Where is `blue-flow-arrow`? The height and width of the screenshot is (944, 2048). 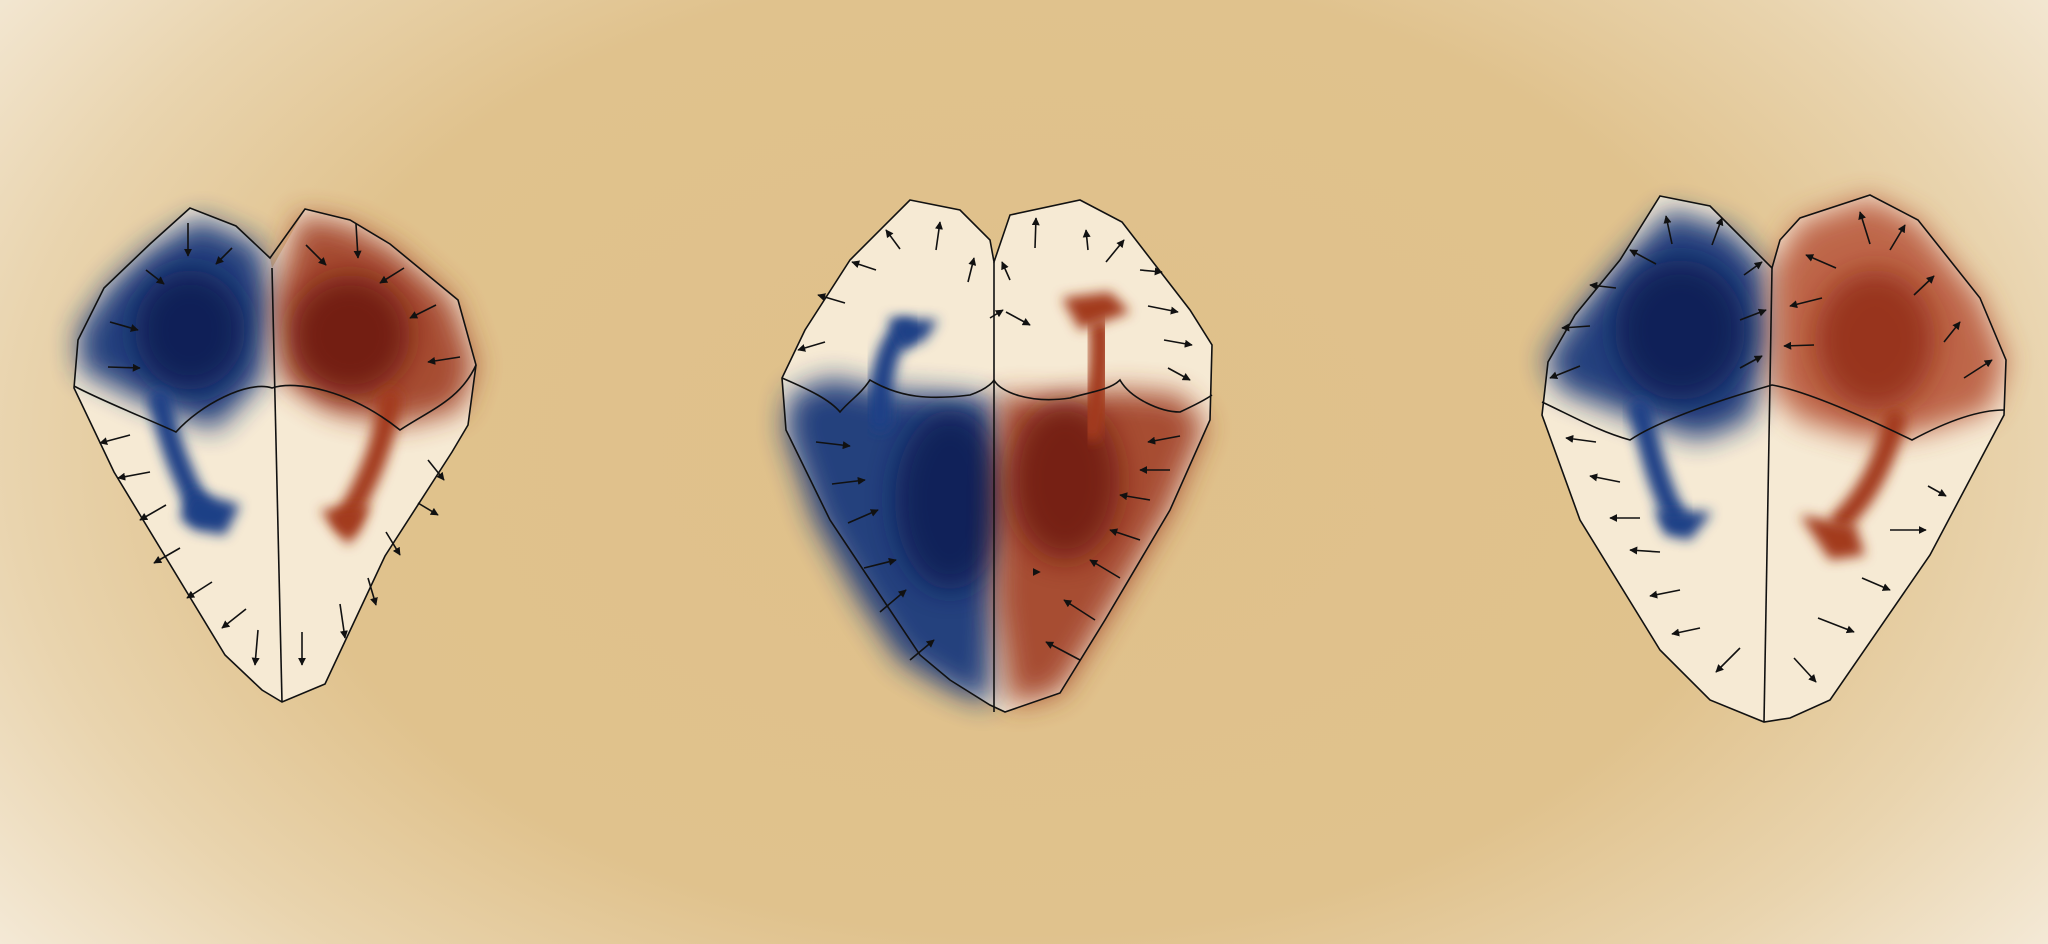 blue-flow-arrow is located at coordinates (1657, 462).